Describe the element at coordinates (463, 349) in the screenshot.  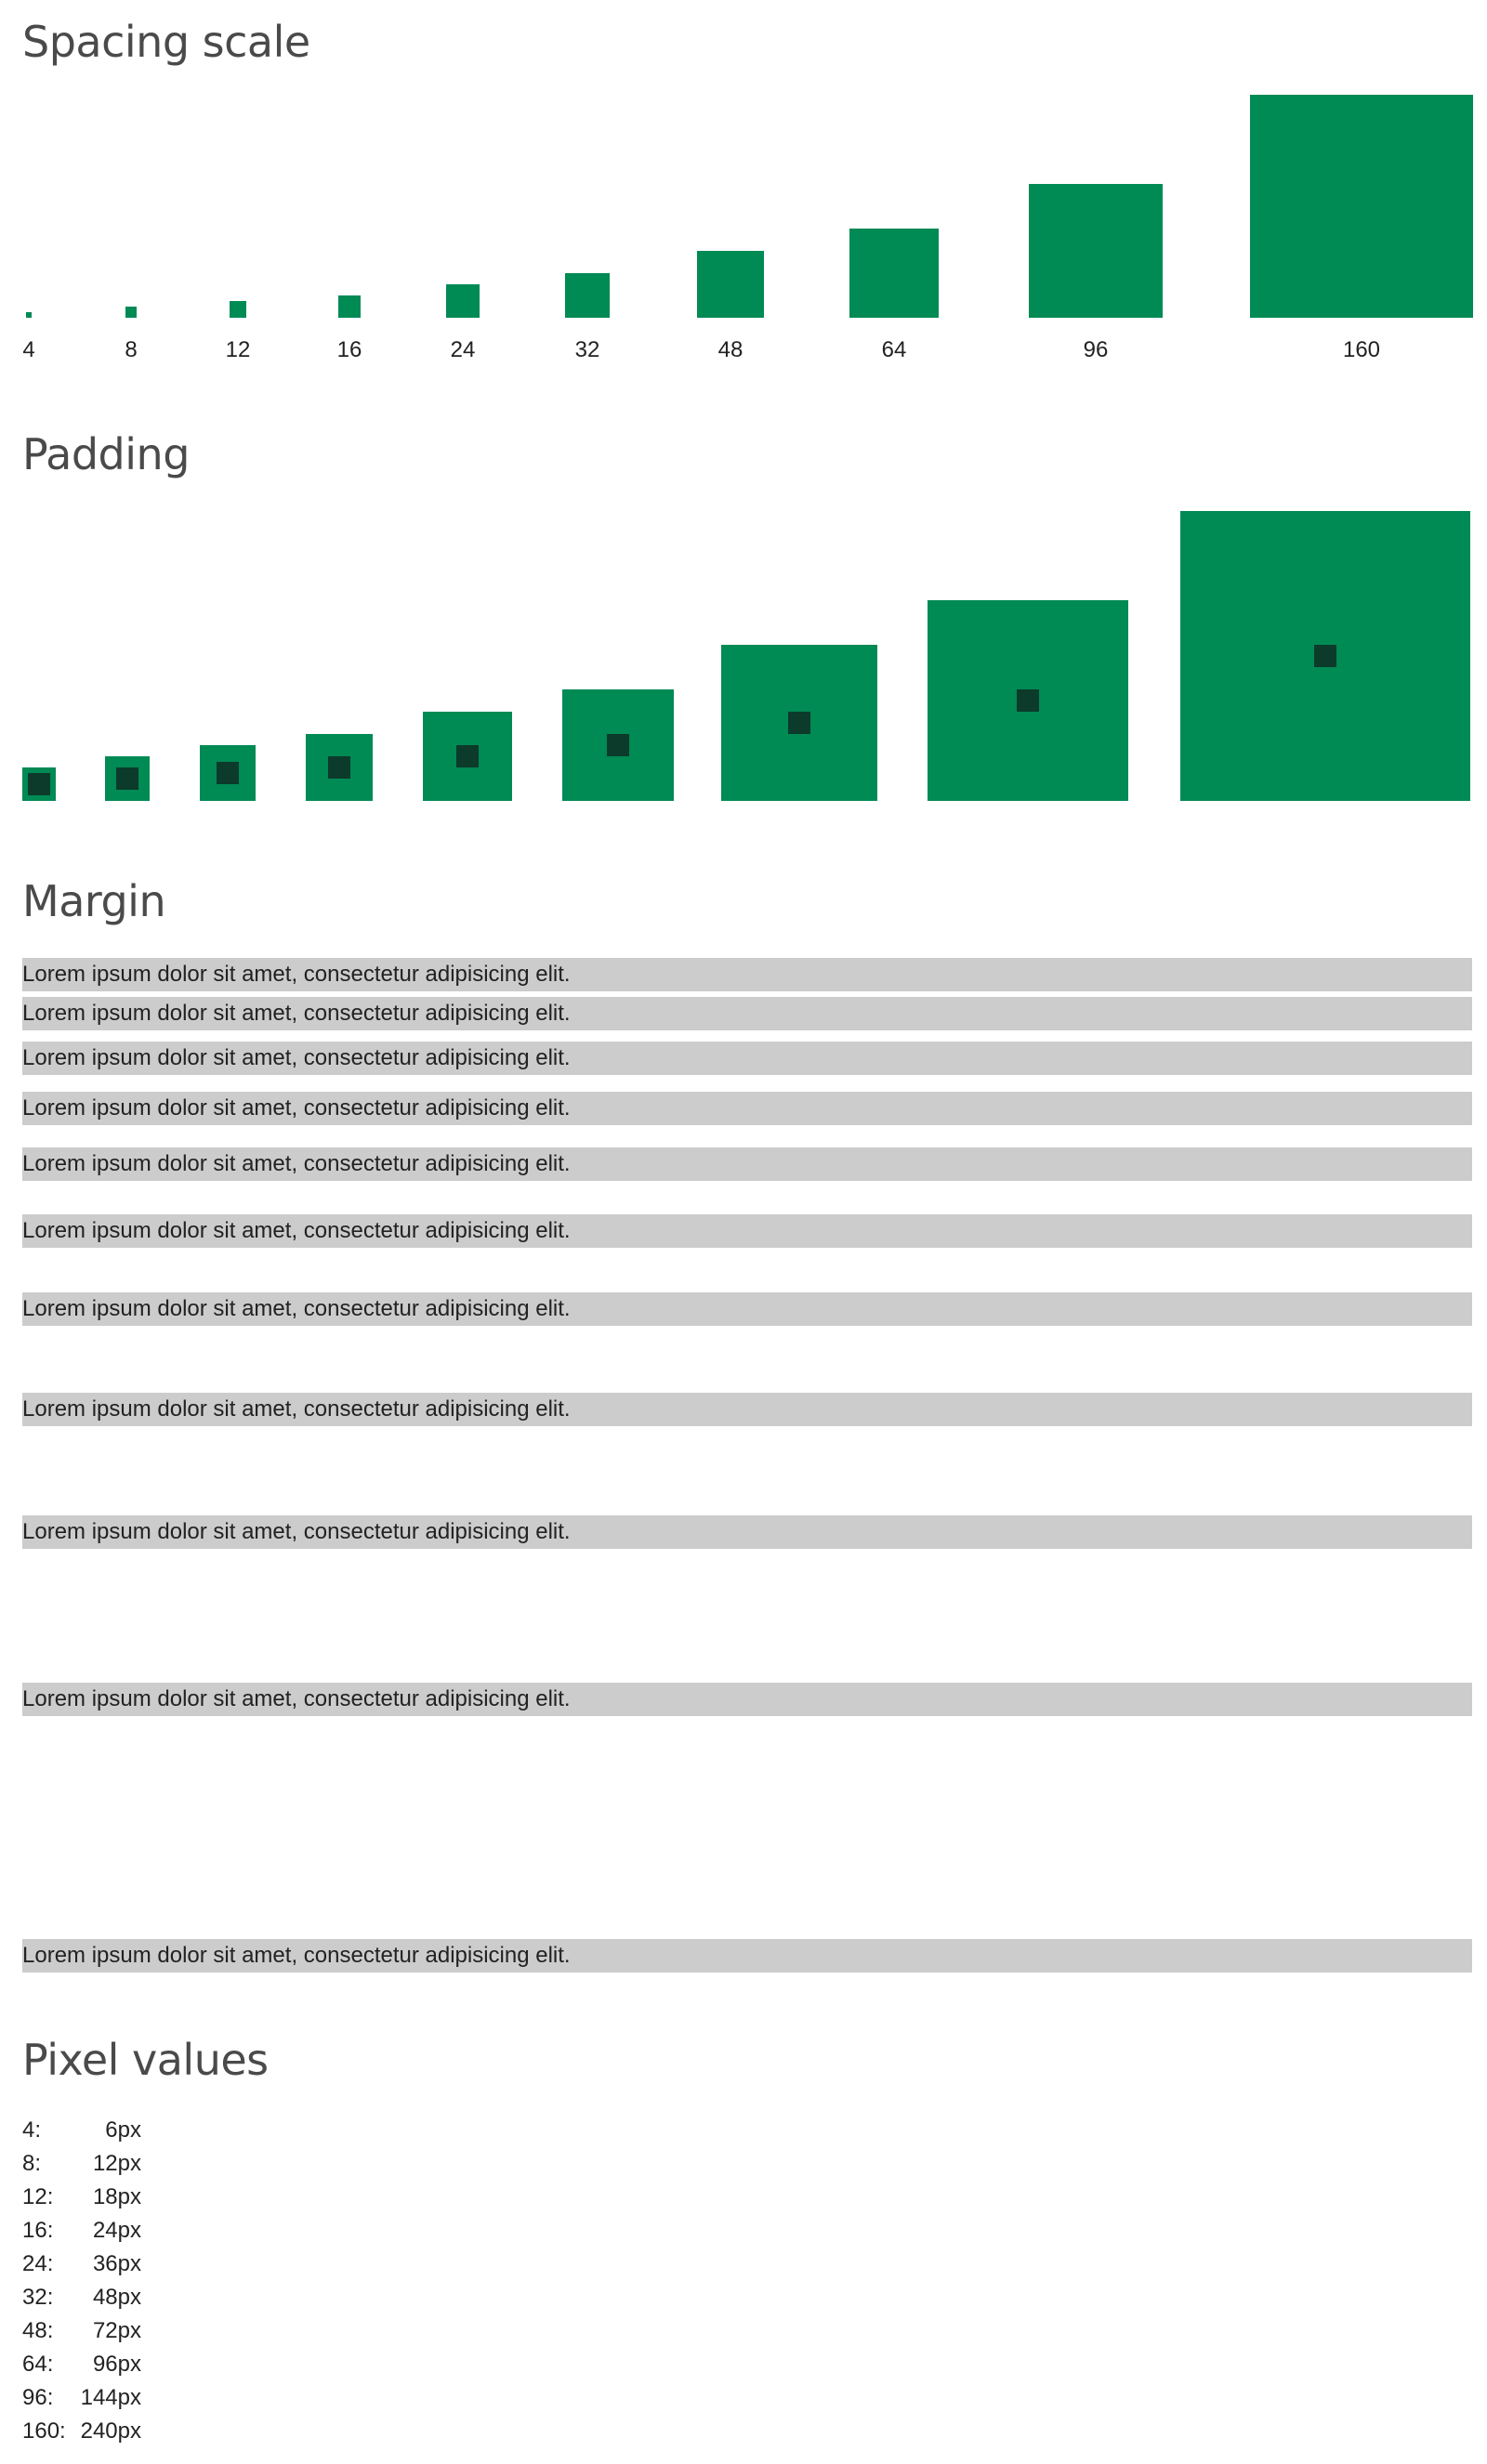
I see `scale-label-24: 24` at that location.